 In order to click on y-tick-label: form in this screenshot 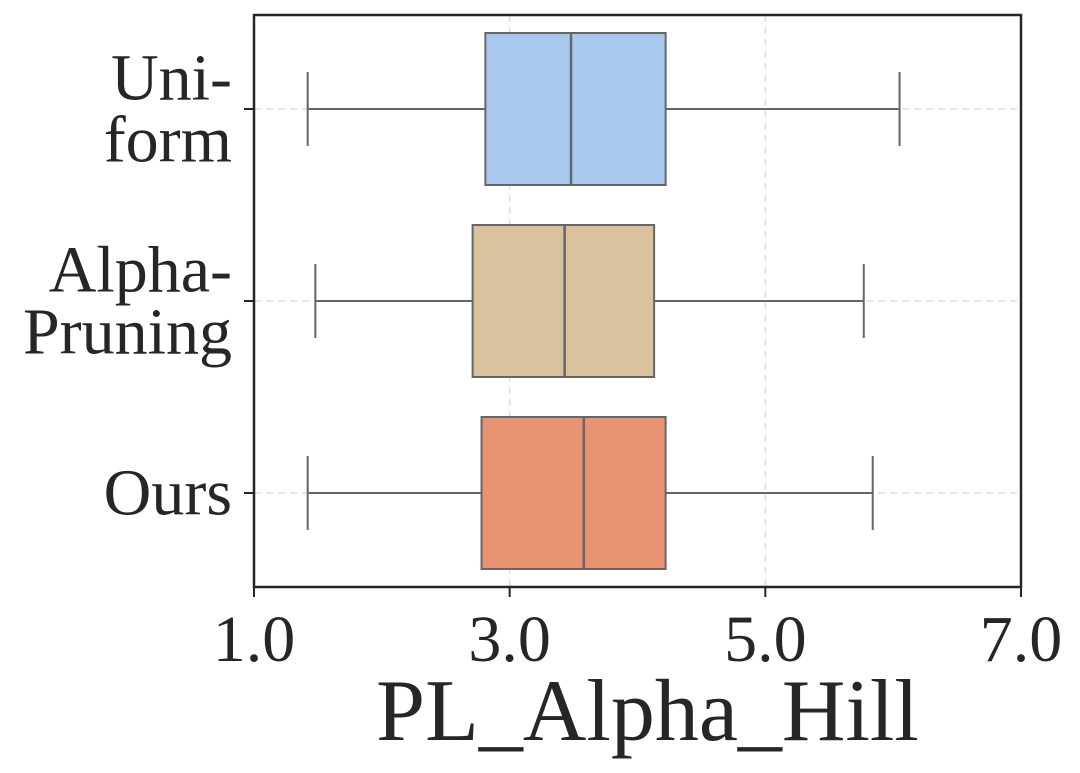, I will do `click(168, 140)`.